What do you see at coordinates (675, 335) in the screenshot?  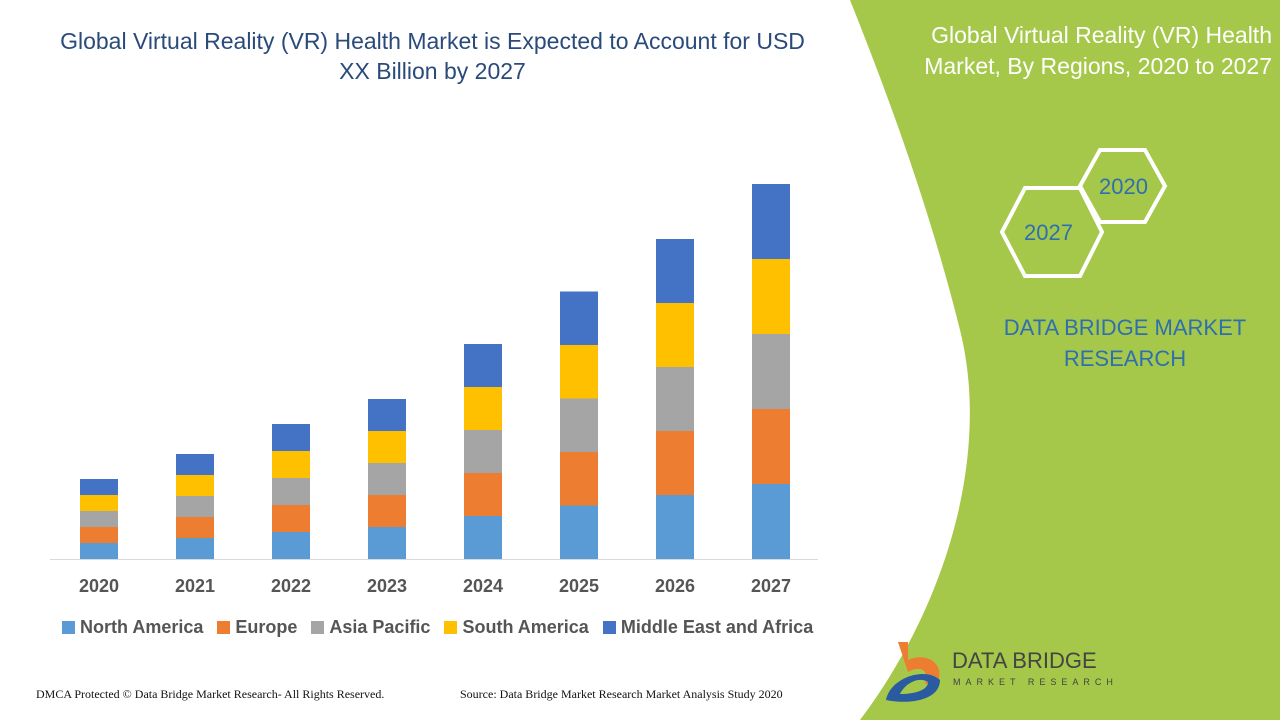 I see `bar-2026-south-america` at bounding box center [675, 335].